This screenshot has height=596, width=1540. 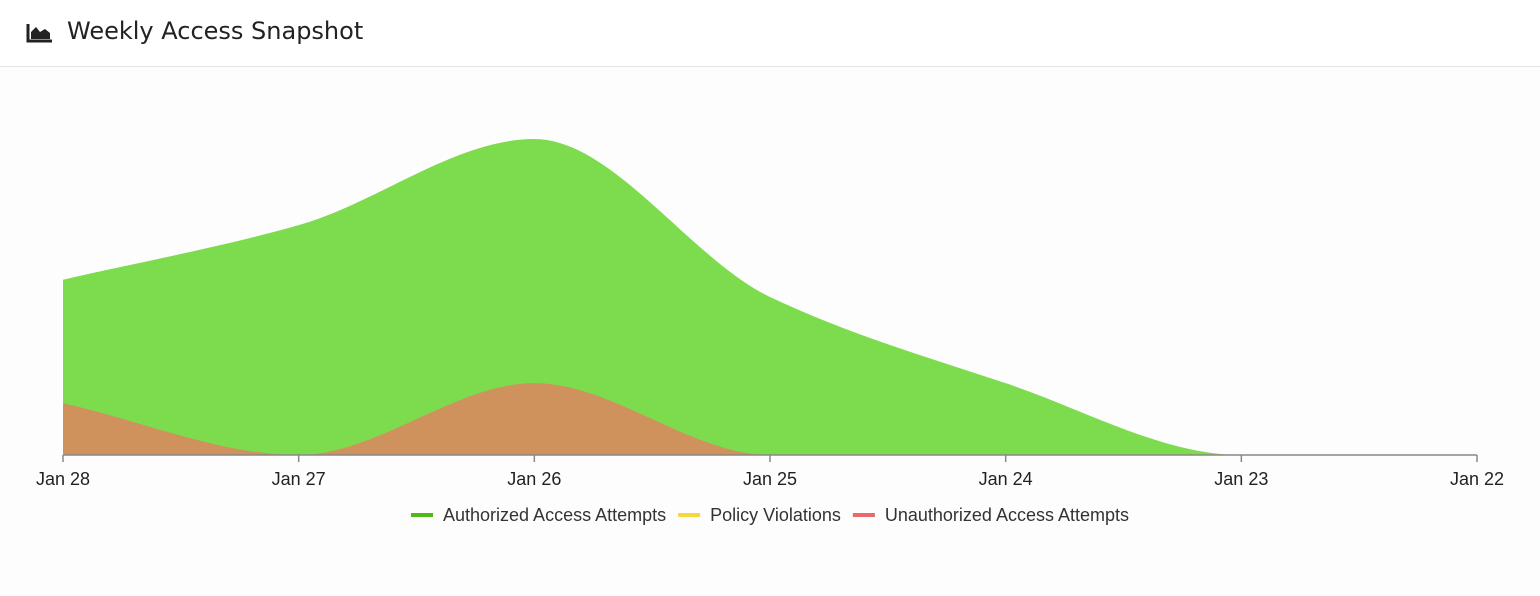 What do you see at coordinates (63, 479) in the screenshot?
I see `x-tick-label: Jan 28` at bounding box center [63, 479].